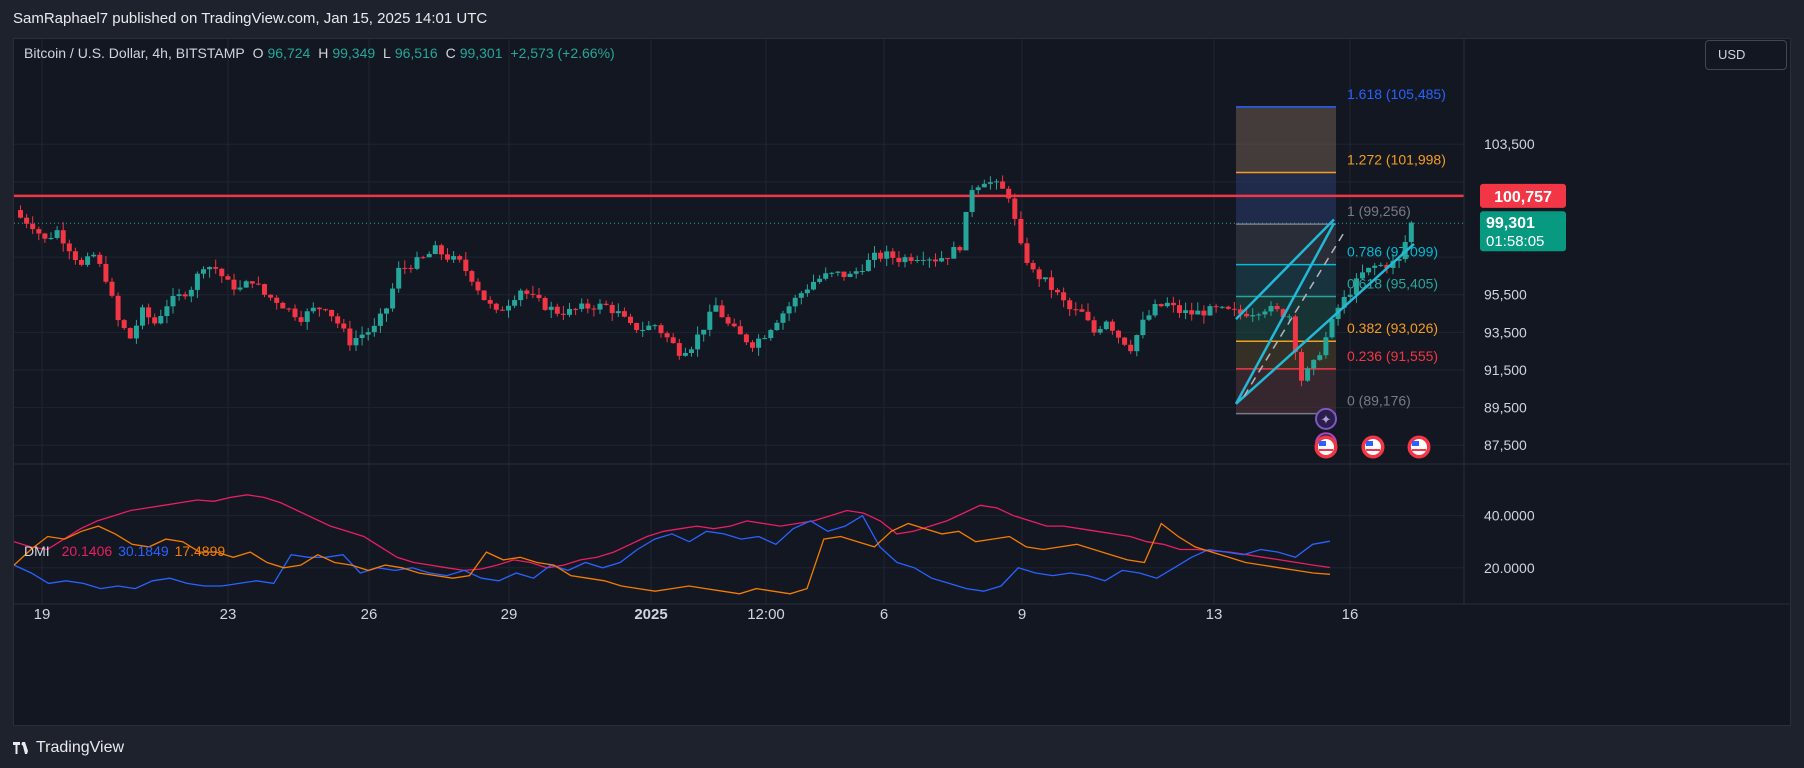  What do you see at coordinates (1746, 55) in the screenshot?
I see `currency-button: USD` at bounding box center [1746, 55].